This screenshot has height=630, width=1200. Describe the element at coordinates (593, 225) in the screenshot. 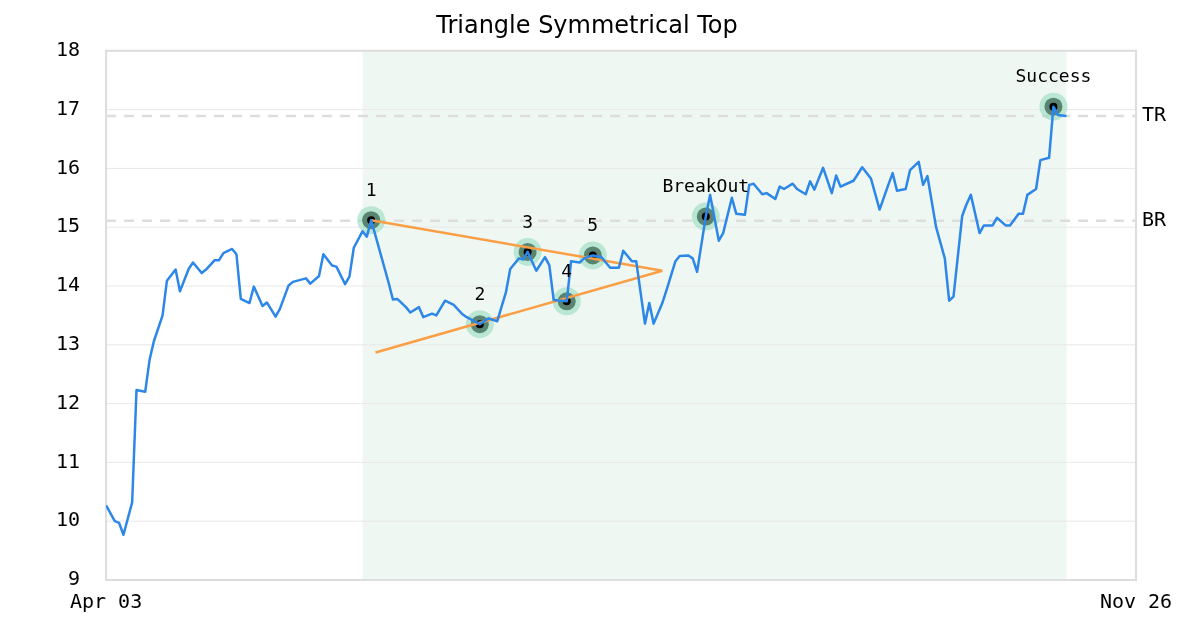

I see `annotation: 5` at that location.